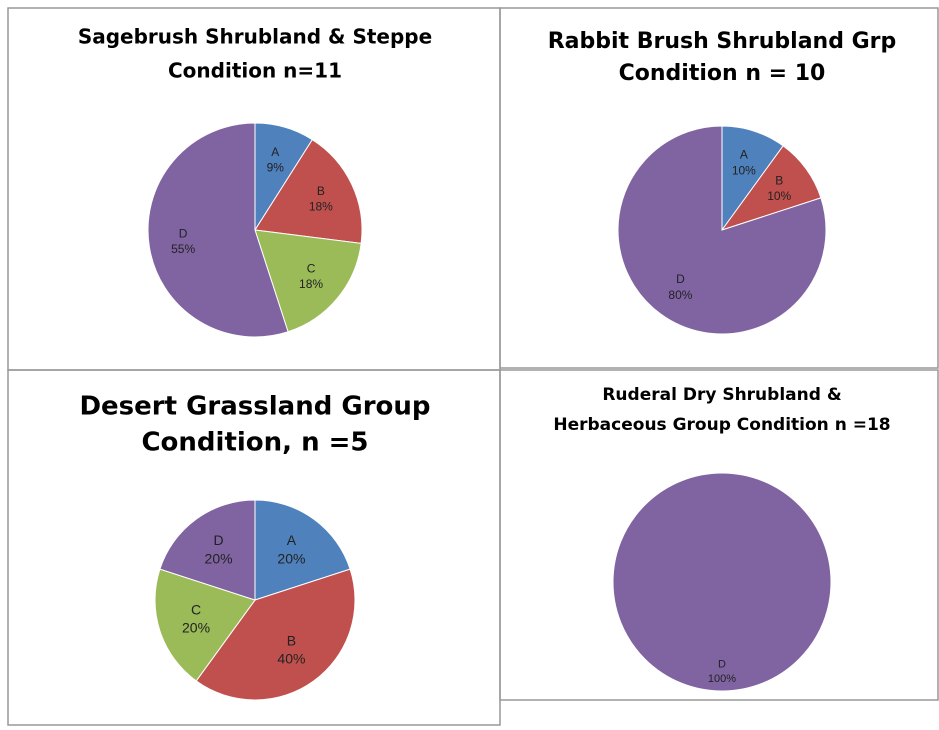 The height and width of the screenshot is (730, 939). I want to click on chart-title: Rabbit Brush Shrubland Grp, so click(722, 41).